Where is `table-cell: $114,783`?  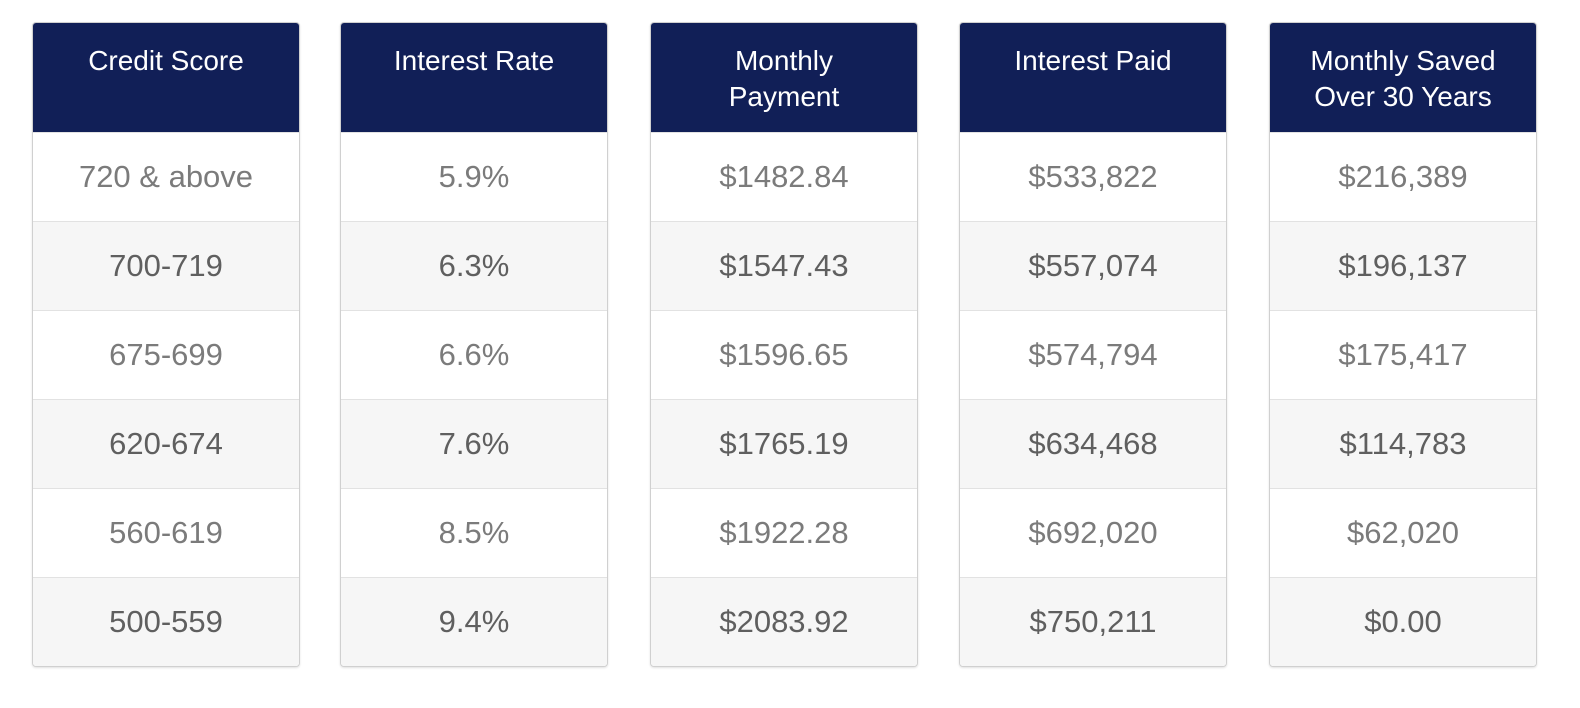 table-cell: $114,783 is located at coordinates (1403, 443).